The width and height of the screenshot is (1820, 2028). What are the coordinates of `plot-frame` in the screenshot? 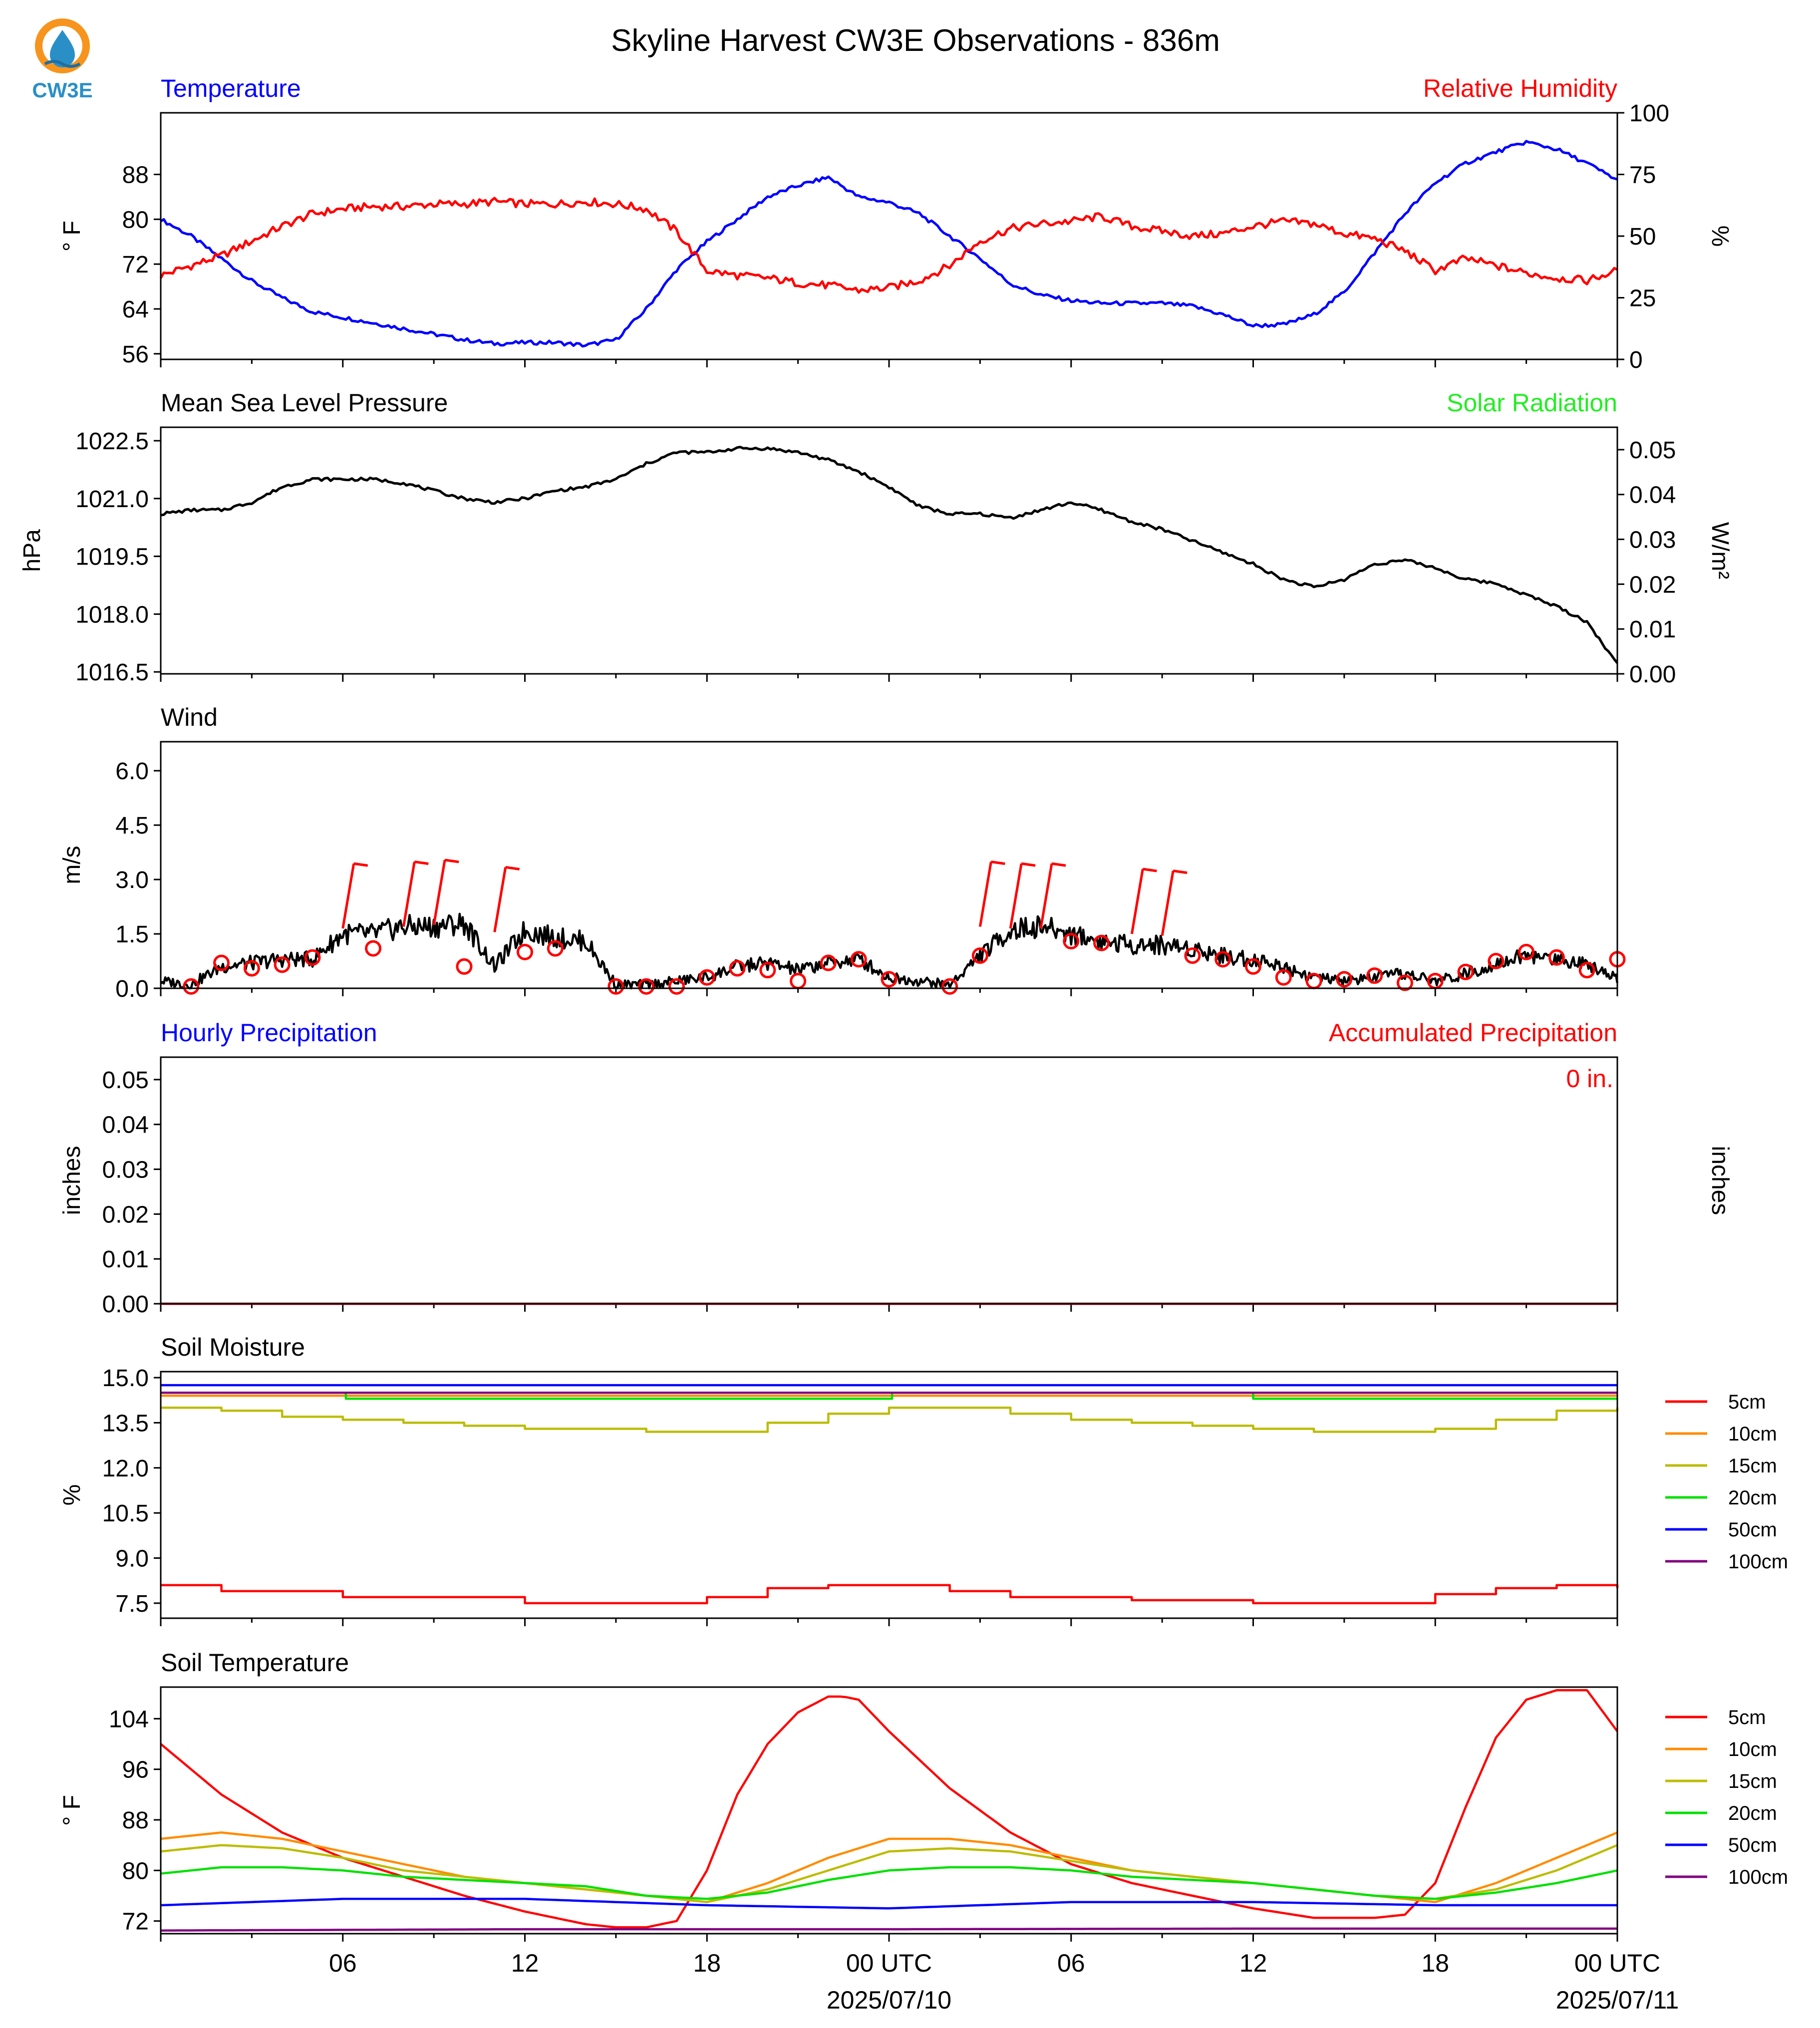 It's located at (889, 236).